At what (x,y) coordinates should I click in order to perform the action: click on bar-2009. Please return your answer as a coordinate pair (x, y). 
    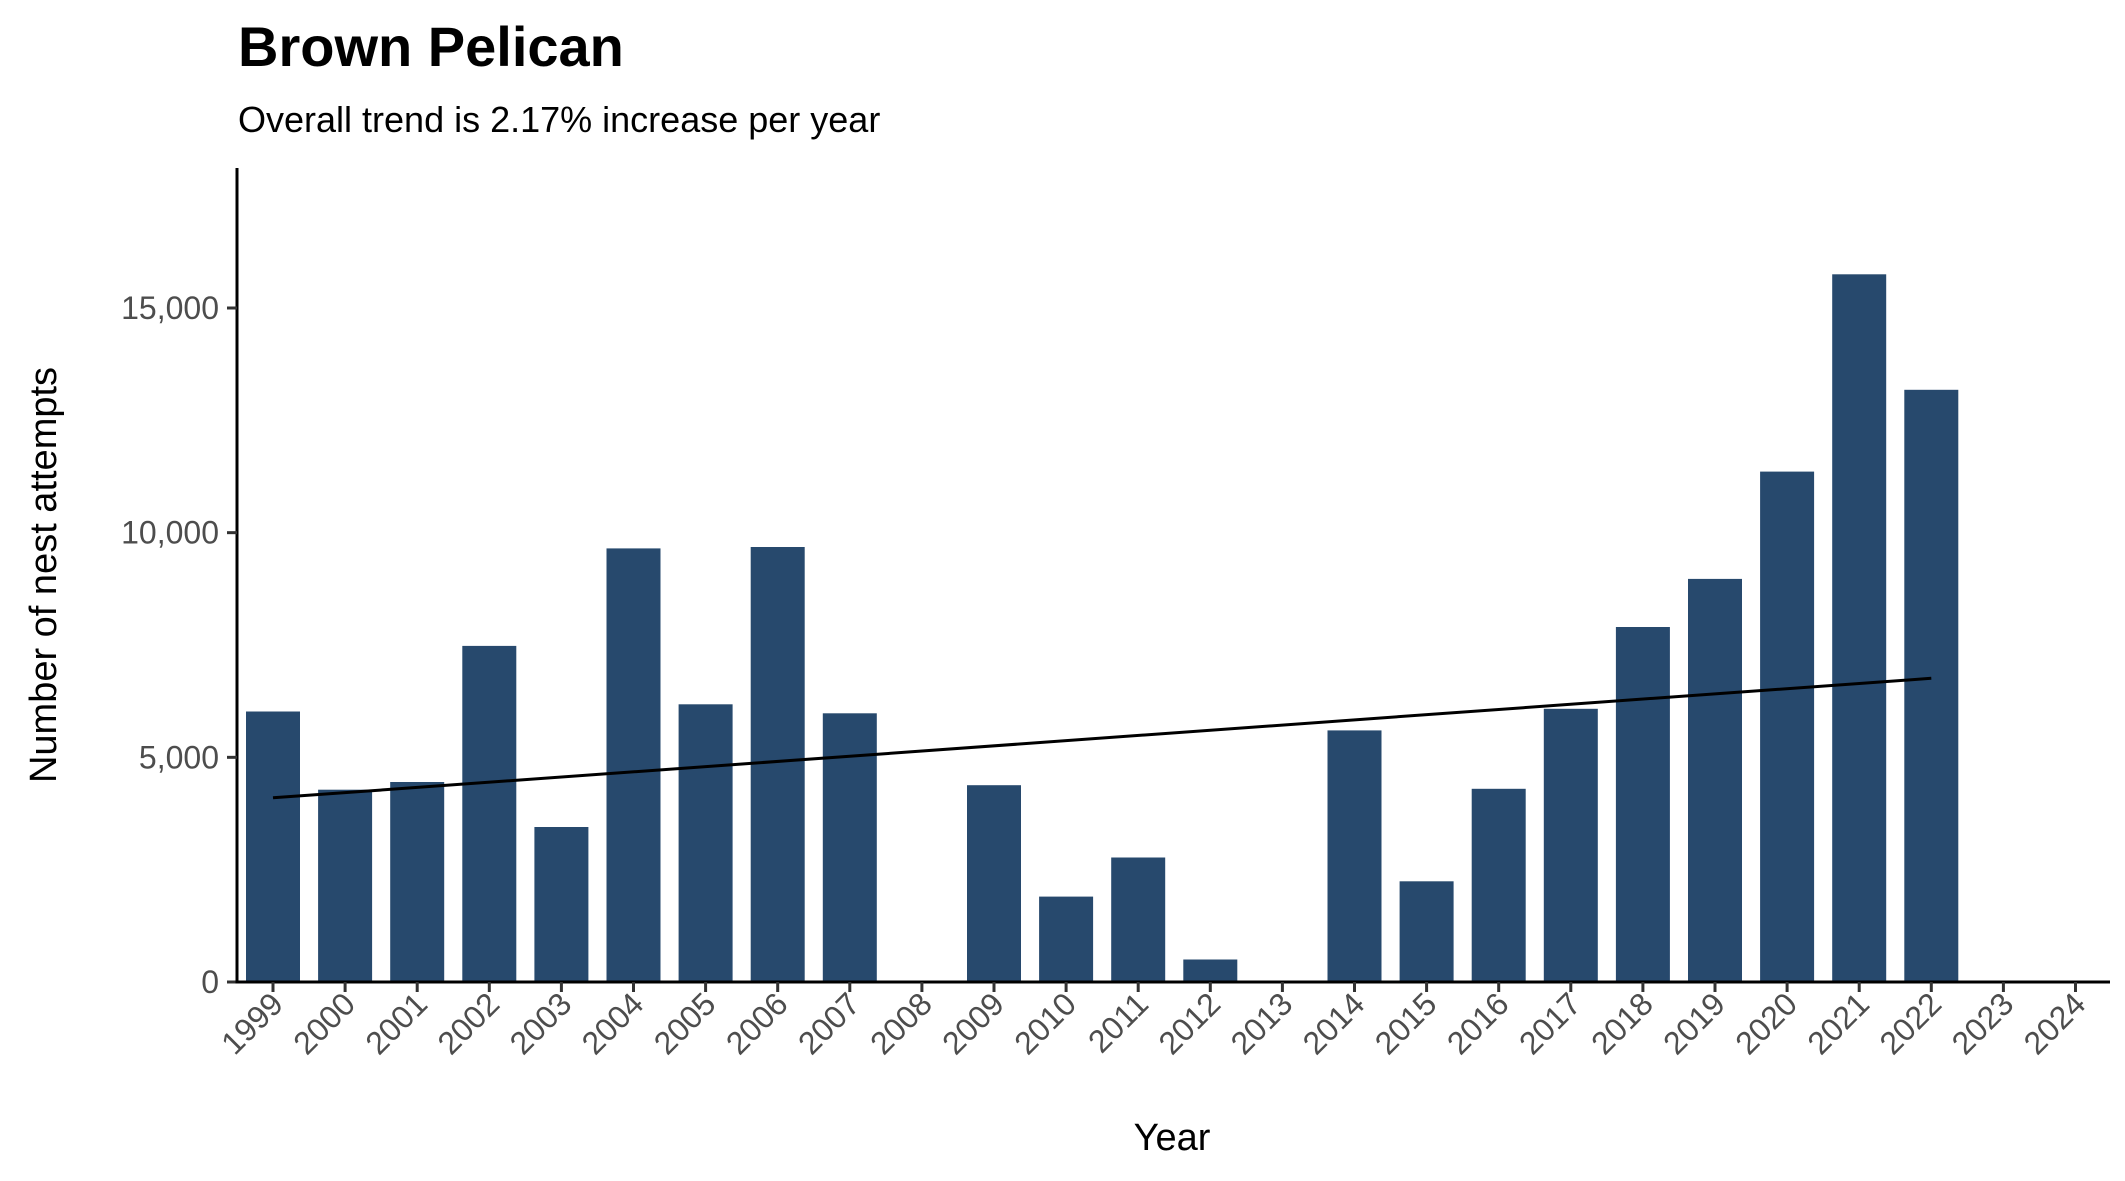
    Looking at the image, I should click on (994, 883).